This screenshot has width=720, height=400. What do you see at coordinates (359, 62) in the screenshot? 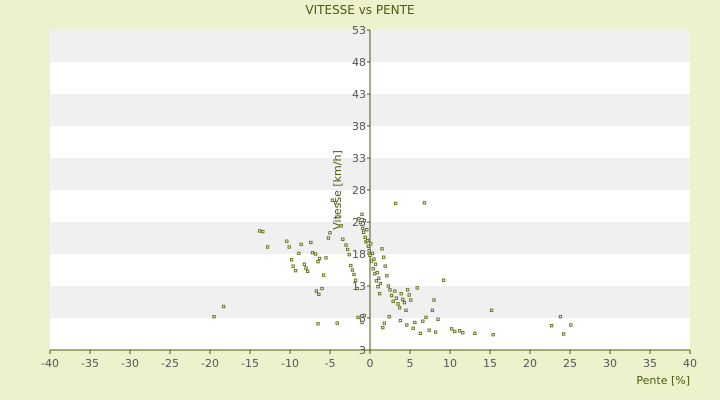
I see `y-tick-label: 48` at bounding box center [359, 62].